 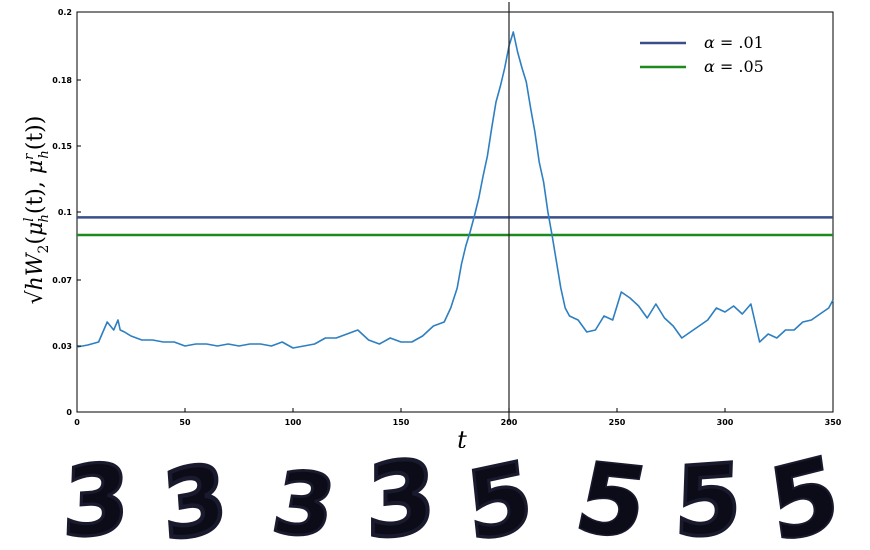 I want to click on y-tick-label: 0.18, so click(x=62, y=80).